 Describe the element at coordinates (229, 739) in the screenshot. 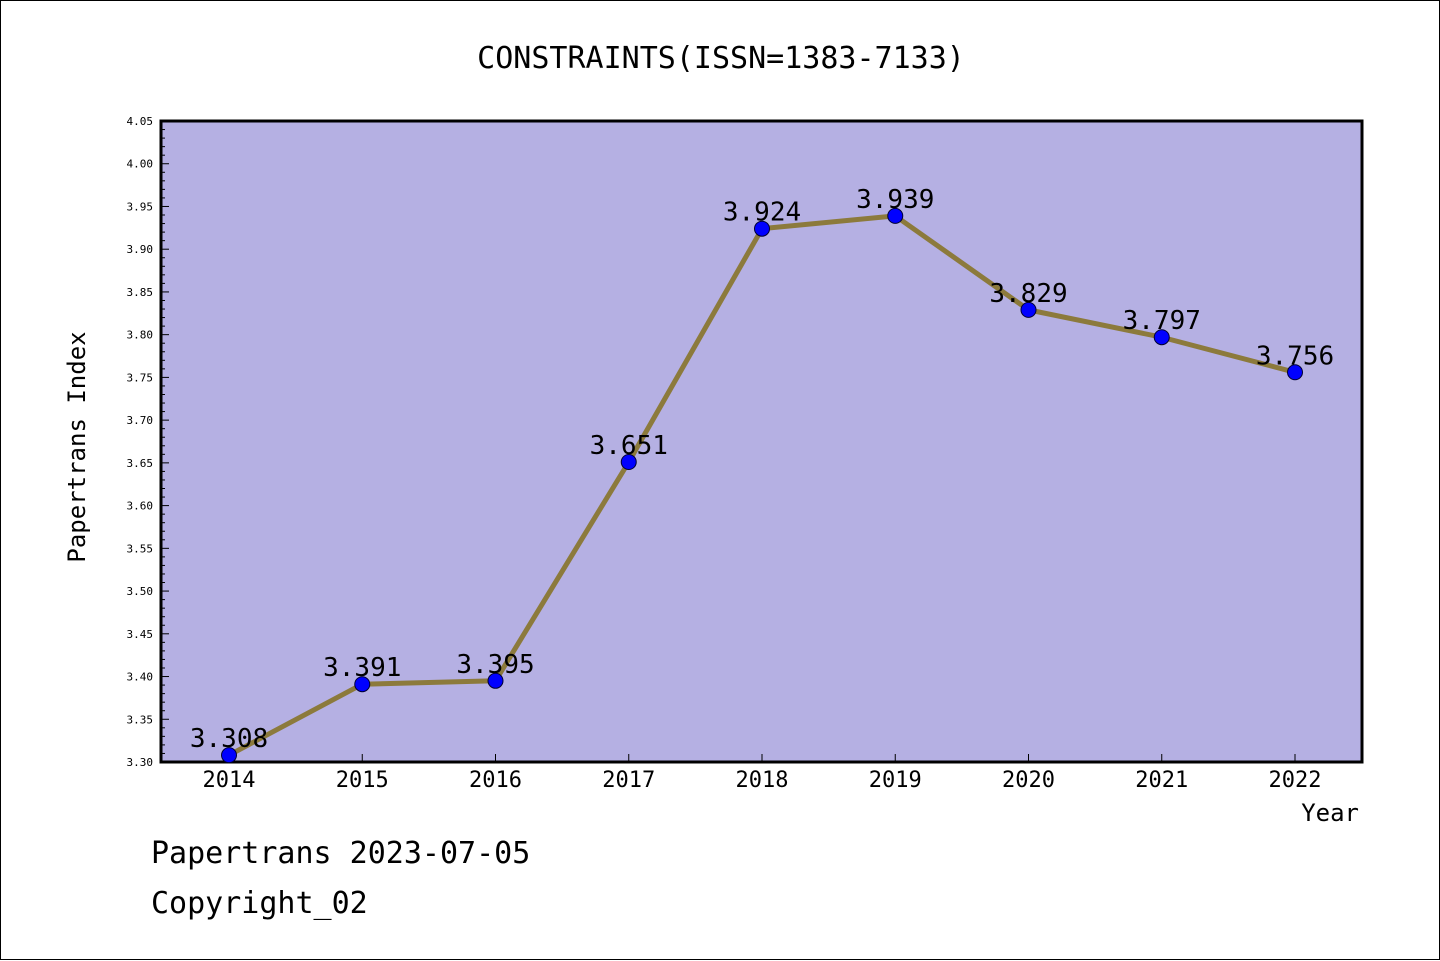

I see `data-label: 3.308` at that location.